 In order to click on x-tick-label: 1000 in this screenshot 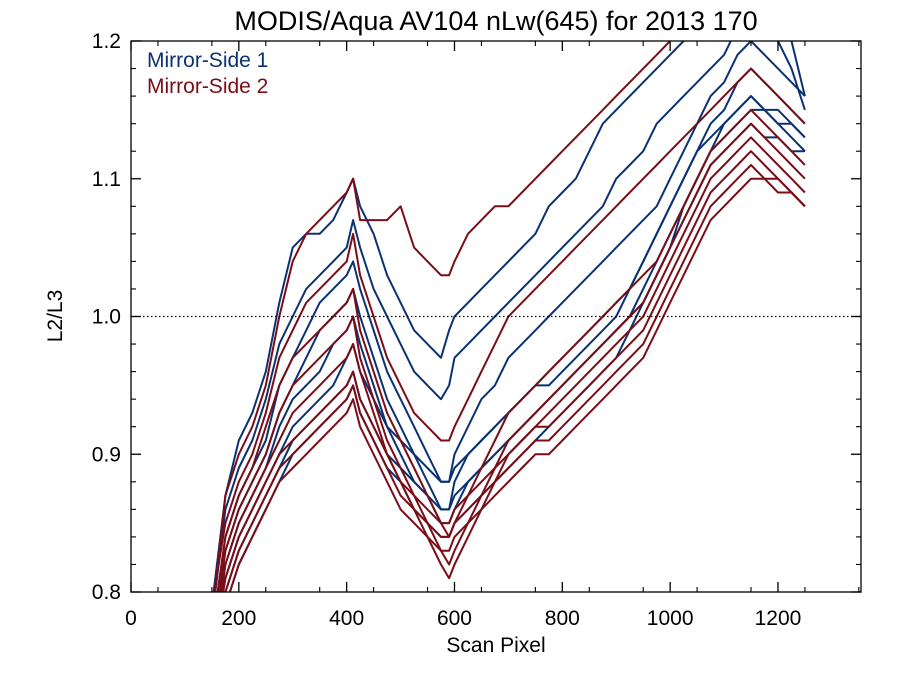, I will do `click(670, 618)`.